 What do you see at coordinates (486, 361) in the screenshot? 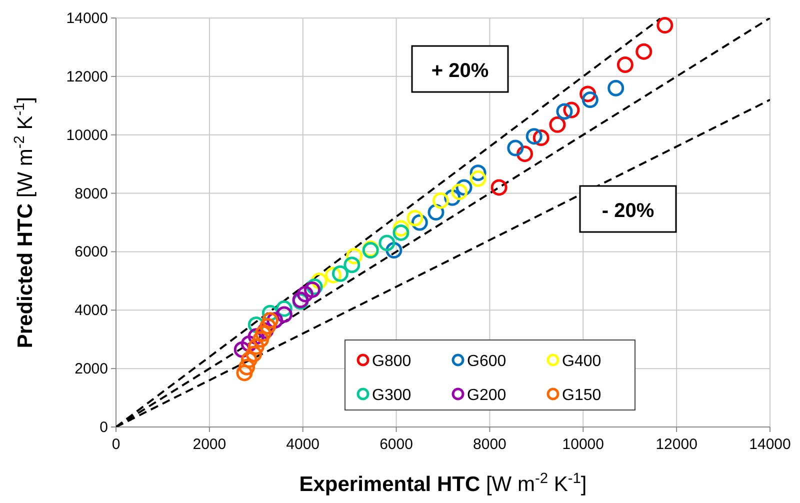
I see `legend-label: G600` at bounding box center [486, 361].